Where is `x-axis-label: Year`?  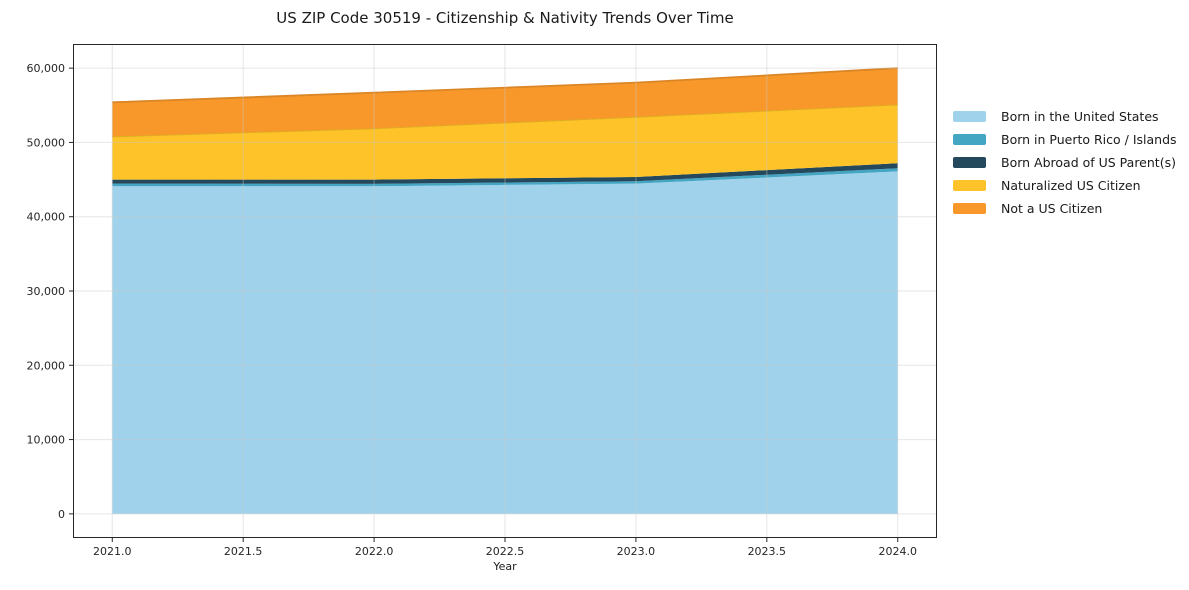 x-axis-label: Year is located at coordinates (505, 566).